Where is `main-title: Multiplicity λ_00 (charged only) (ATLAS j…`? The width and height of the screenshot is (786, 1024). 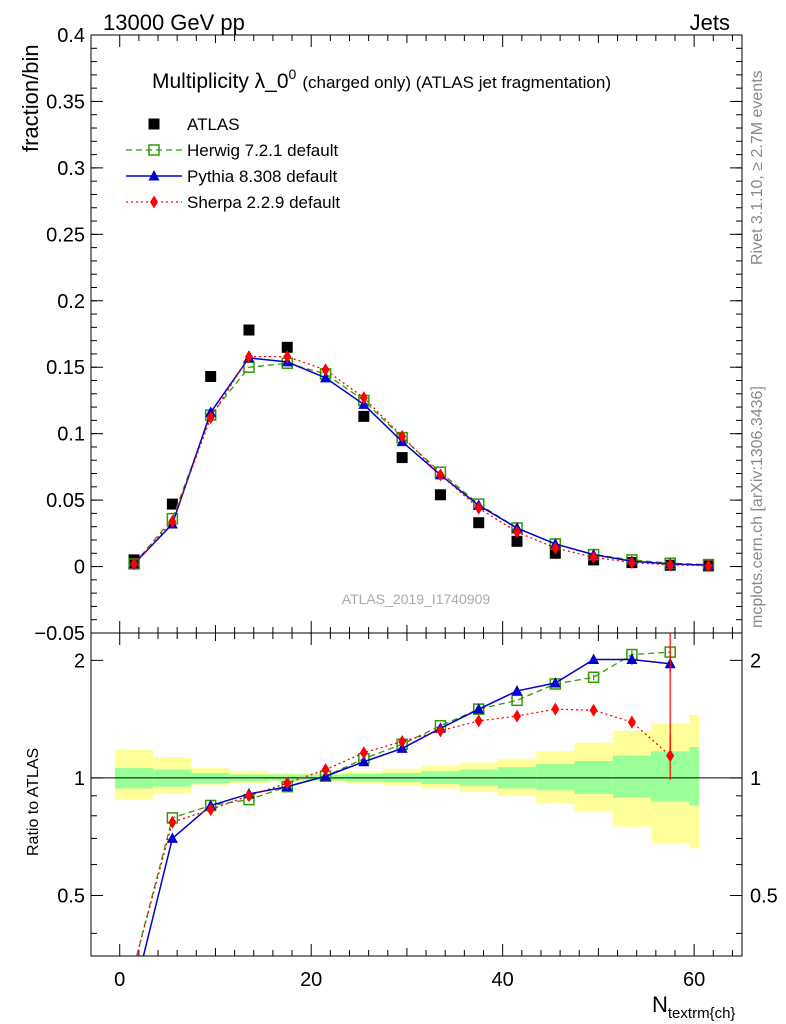 main-title: Multiplicity λ_00 (charged only) (ATLAS j… is located at coordinates (381, 79).